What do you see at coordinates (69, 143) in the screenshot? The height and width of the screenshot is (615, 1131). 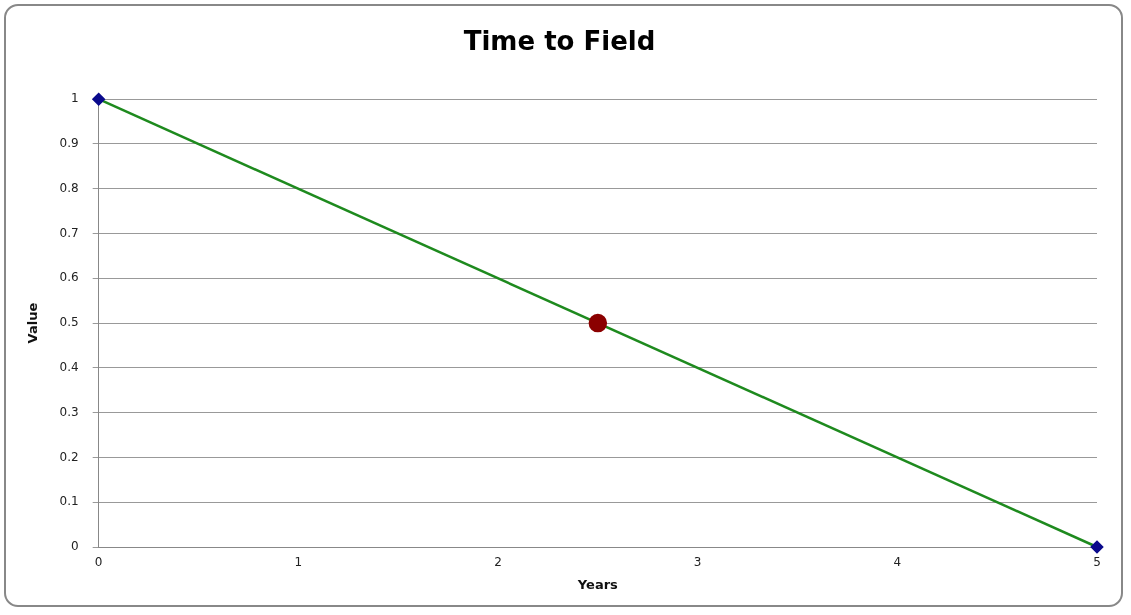 I see `y-tick-label: 0.9` at bounding box center [69, 143].